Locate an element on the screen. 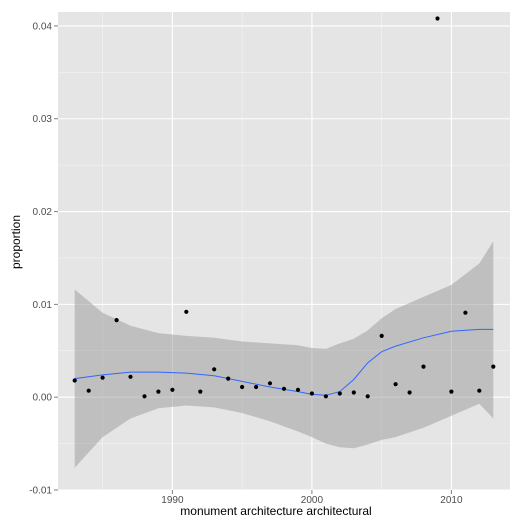 The image size is (525, 525). y-tick-label: 0.03 is located at coordinates (43, 119).